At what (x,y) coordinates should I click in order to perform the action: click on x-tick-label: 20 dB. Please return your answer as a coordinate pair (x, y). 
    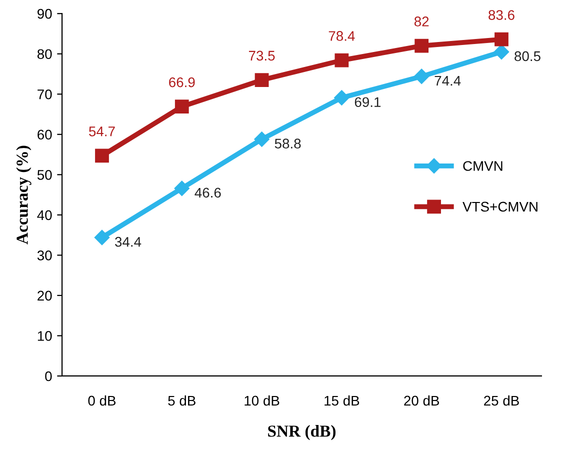
    Looking at the image, I should click on (422, 400).